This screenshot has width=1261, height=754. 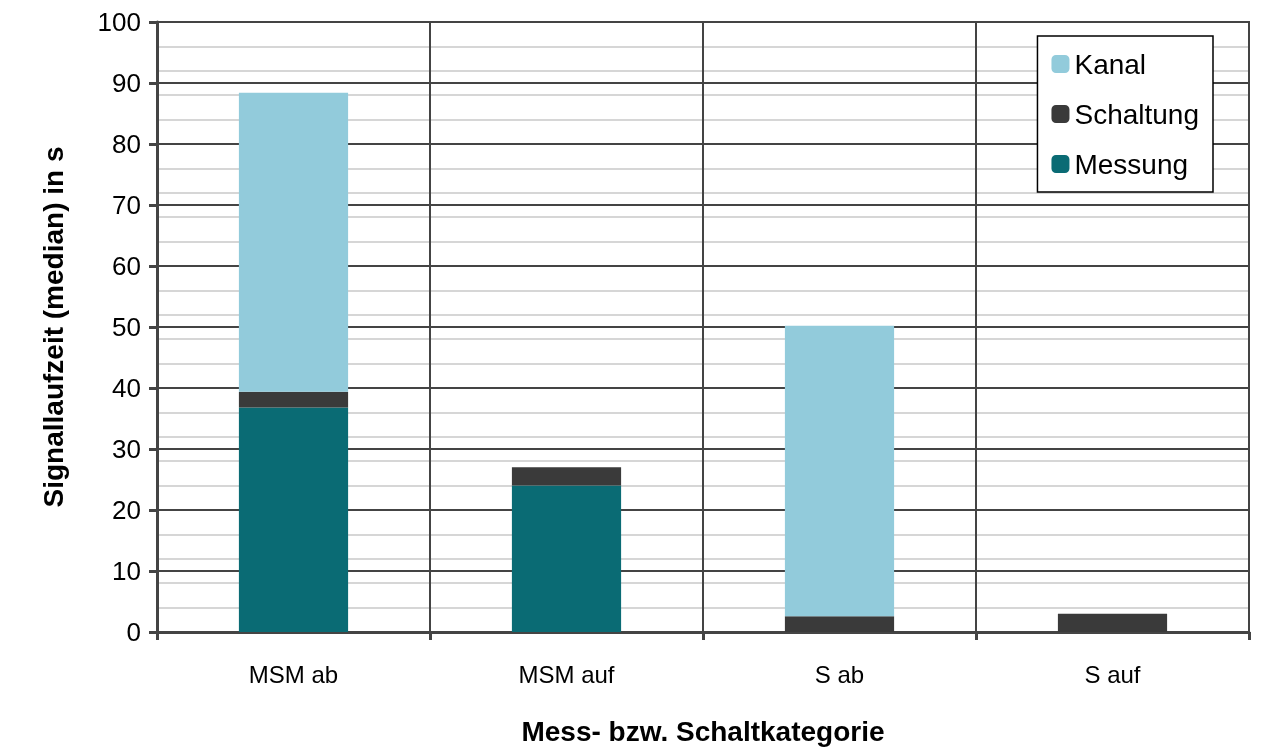 What do you see at coordinates (126, 327) in the screenshot?
I see `y-tick-label: 50` at bounding box center [126, 327].